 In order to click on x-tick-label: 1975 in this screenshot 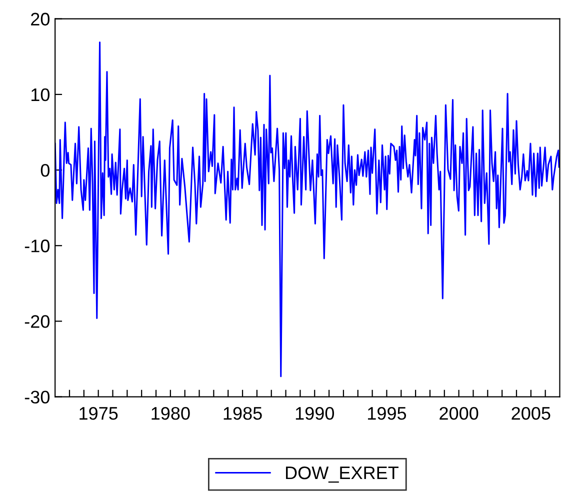, I will do `click(99, 413)`.